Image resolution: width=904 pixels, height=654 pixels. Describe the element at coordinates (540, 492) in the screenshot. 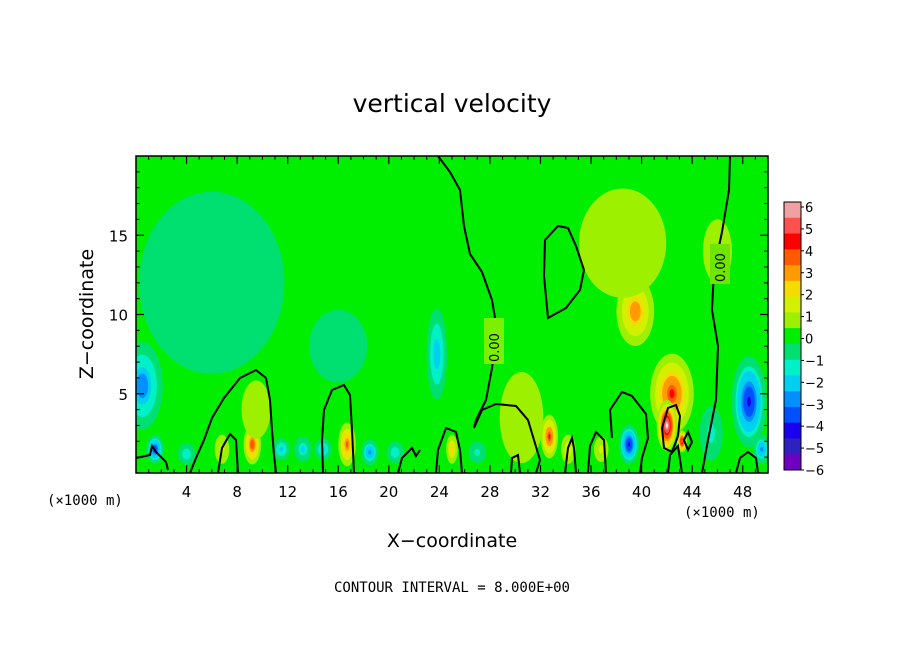

I see `x-tick-label: 32` at that location.